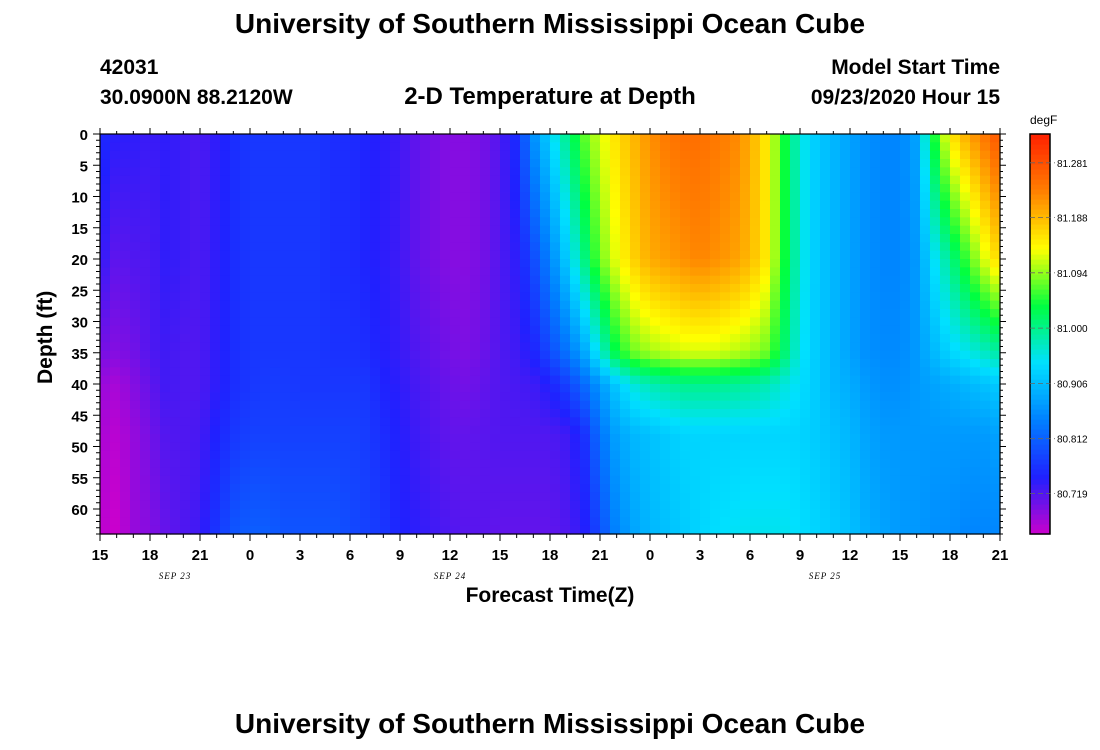  Describe the element at coordinates (915, 67) in the screenshot. I see `model-start-label: Model Start Time` at that location.